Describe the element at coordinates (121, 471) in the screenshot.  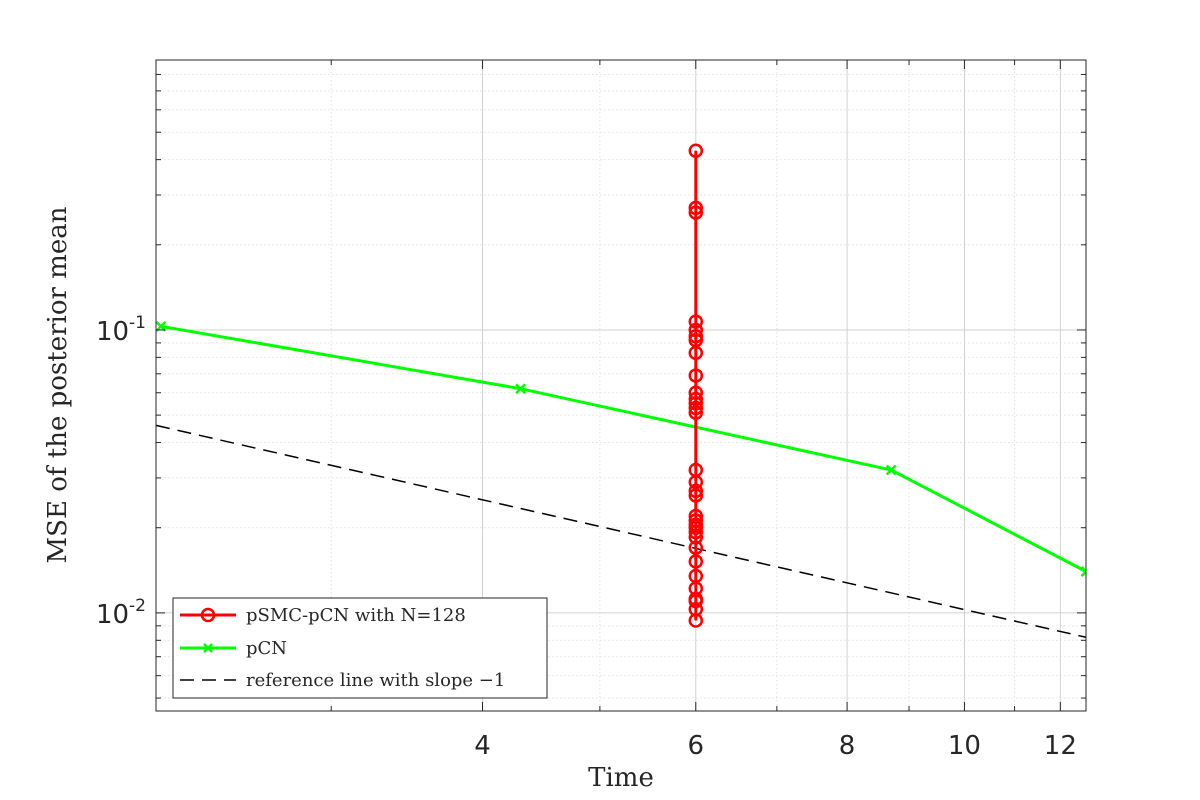
I see `y-tick-labels: 10⁻² 10⁻¹` at that location.